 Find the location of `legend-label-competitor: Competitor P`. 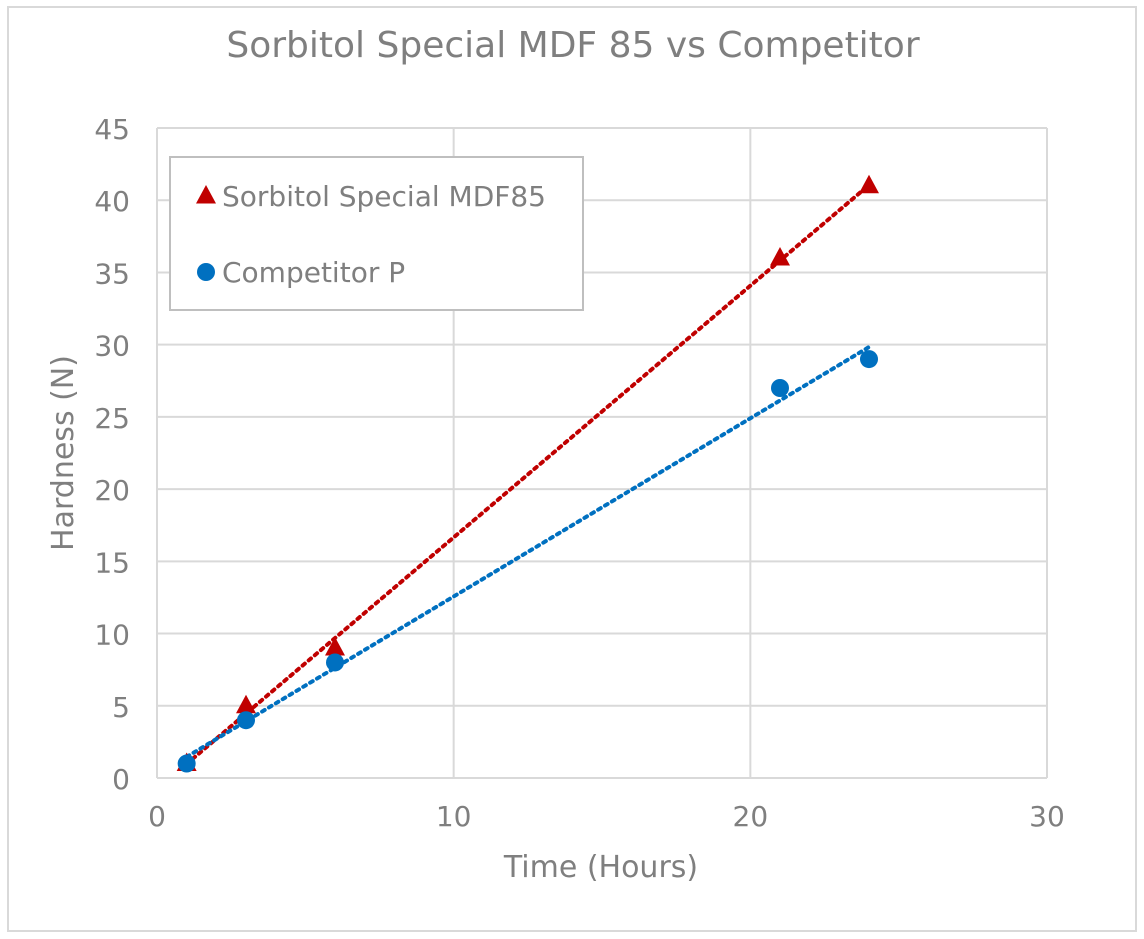

legend-label-competitor: Competitor P is located at coordinates (313, 272).